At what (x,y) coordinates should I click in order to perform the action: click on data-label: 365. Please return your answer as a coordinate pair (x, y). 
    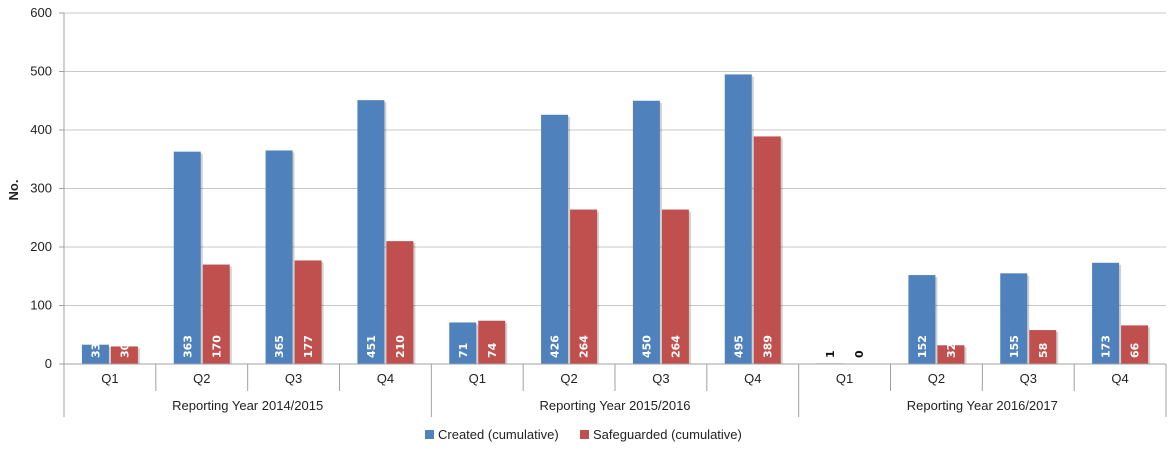
    Looking at the image, I should click on (279, 346).